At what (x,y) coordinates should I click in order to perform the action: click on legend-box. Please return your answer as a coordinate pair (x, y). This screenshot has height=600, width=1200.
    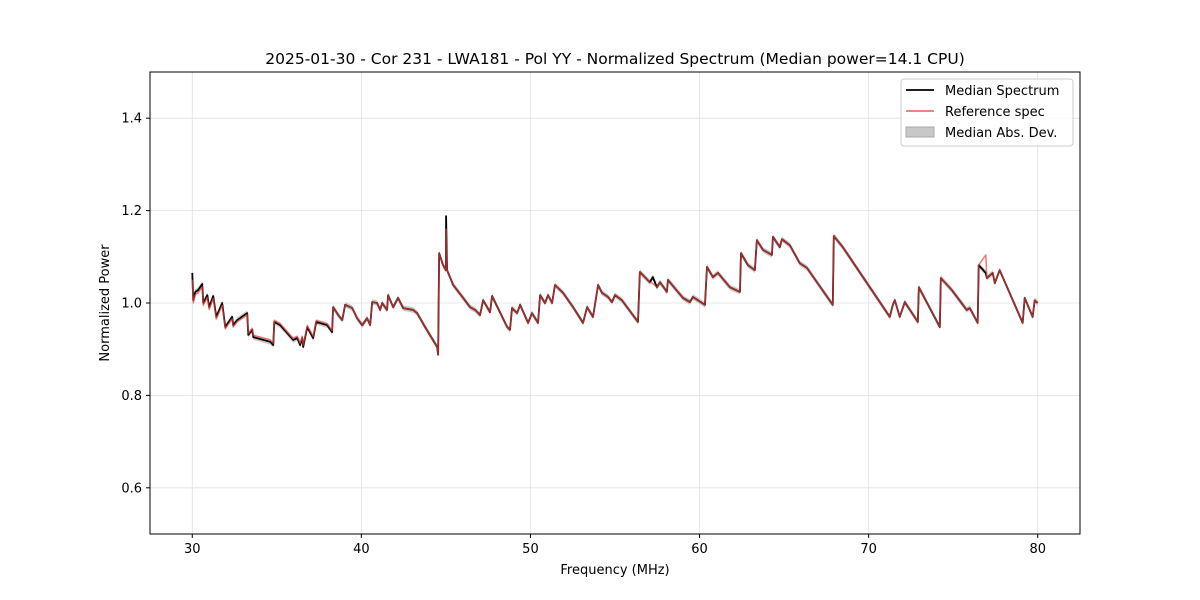
    Looking at the image, I should click on (987, 112).